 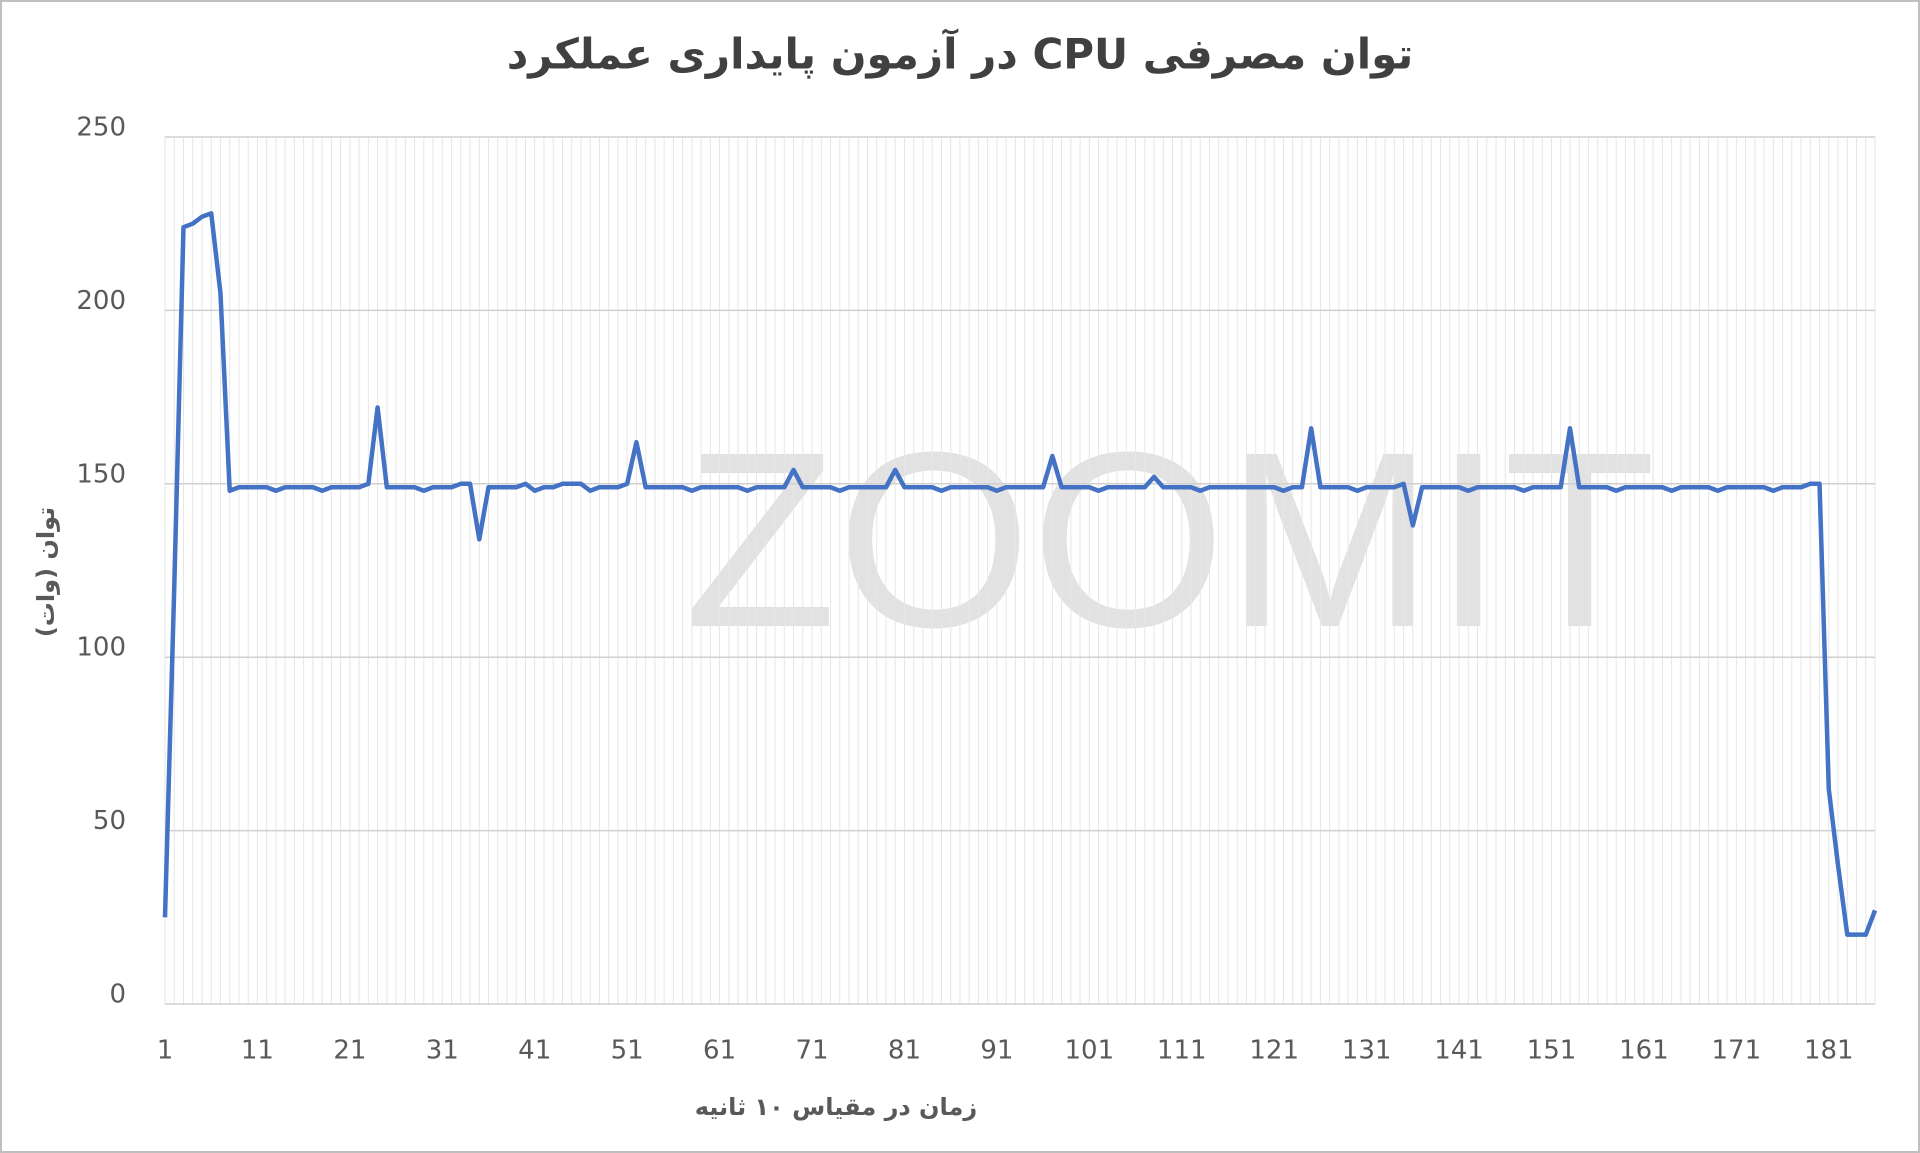 What do you see at coordinates (811, 1051) in the screenshot?
I see `x-tick-label: 71` at bounding box center [811, 1051].